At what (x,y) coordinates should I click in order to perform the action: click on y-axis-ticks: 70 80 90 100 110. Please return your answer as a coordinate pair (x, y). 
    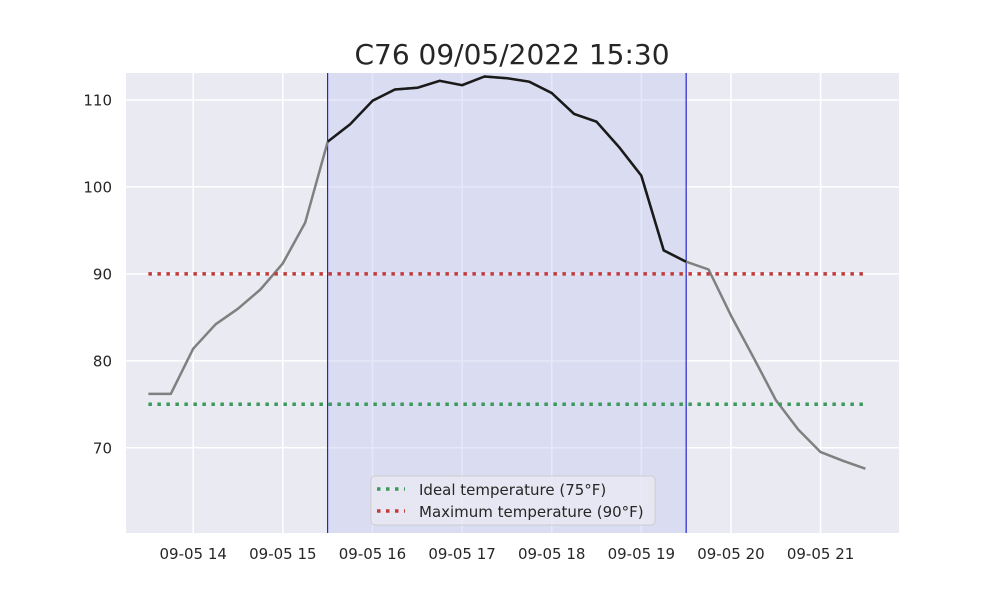
    Looking at the image, I should click on (97, 274).